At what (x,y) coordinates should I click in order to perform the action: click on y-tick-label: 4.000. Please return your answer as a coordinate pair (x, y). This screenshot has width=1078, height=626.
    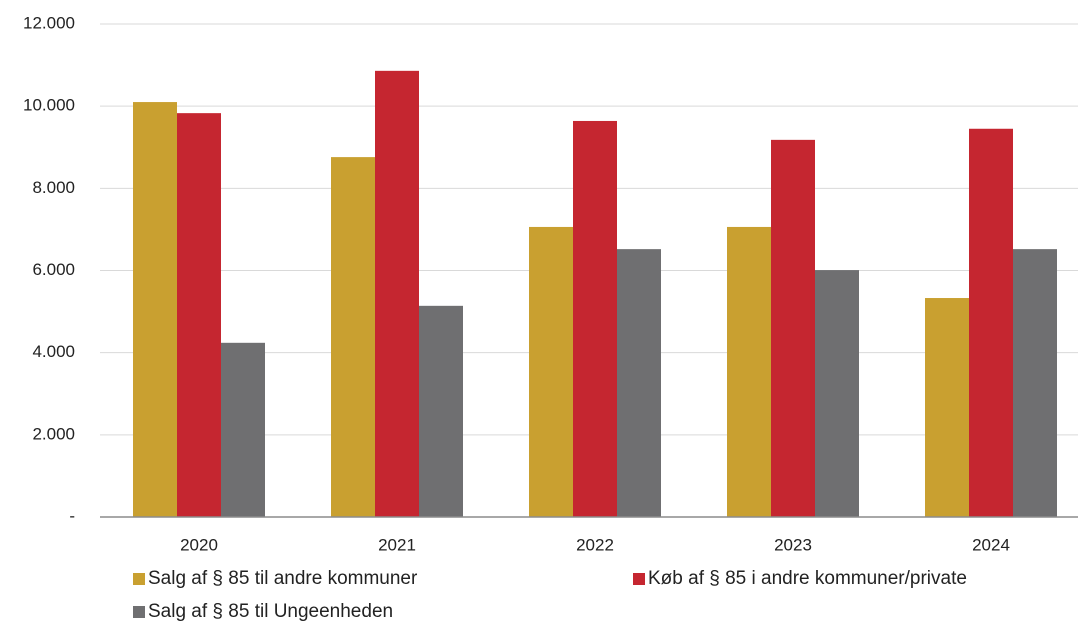
    Looking at the image, I should click on (53, 351).